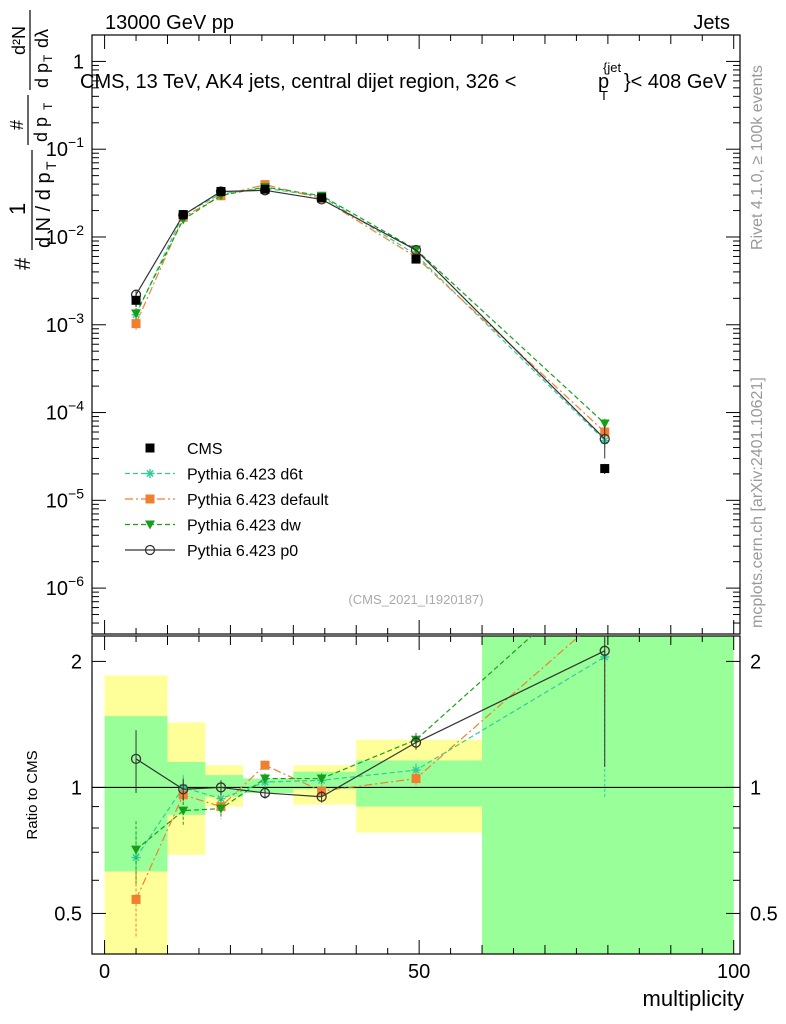 The image size is (786, 1024). I want to click on ratio-series-p0, so click(370, 719).